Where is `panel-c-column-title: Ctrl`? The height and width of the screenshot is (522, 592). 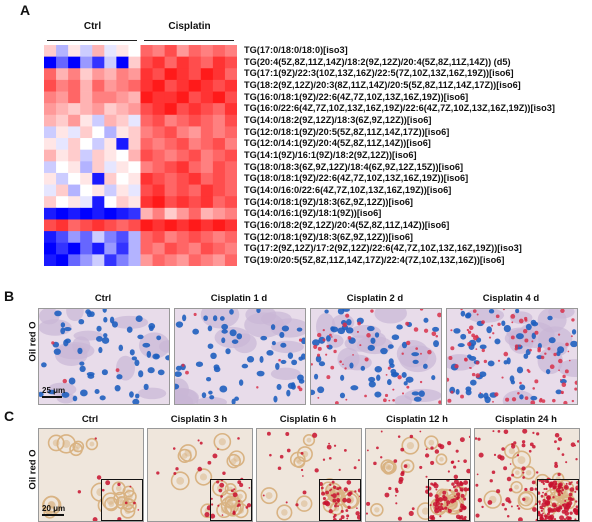 panel-c-column-title: Ctrl is located at coordinates (90, 419).